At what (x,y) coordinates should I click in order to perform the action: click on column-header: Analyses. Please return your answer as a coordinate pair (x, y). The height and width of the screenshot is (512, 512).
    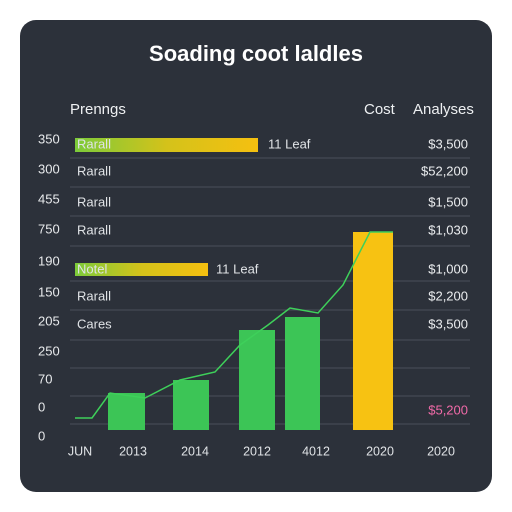
    Looking at the image, I should click on (443, 109).